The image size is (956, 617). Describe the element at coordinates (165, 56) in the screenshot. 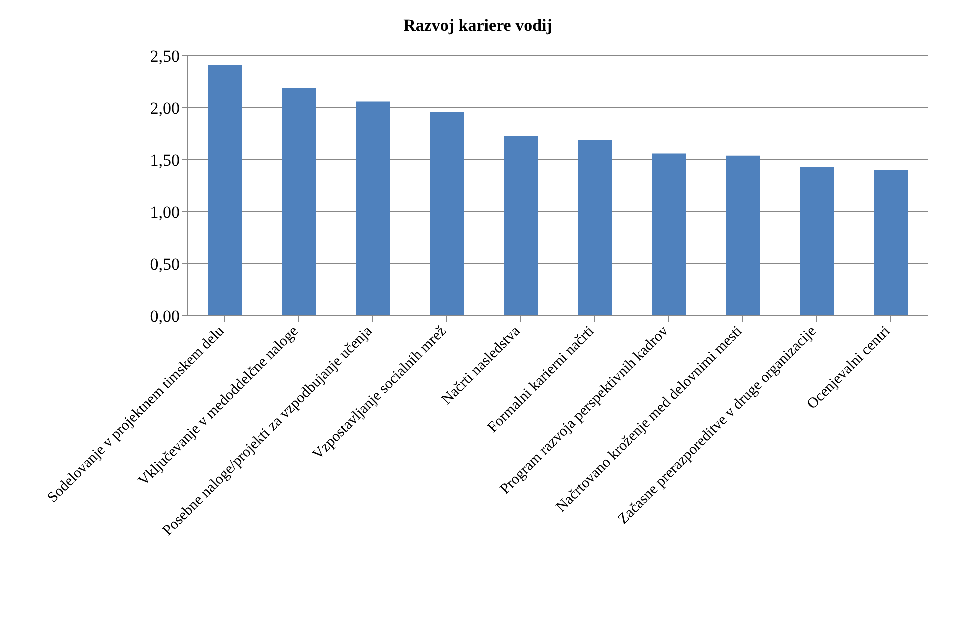

I see `y-tick-label: 2,50` at that location.